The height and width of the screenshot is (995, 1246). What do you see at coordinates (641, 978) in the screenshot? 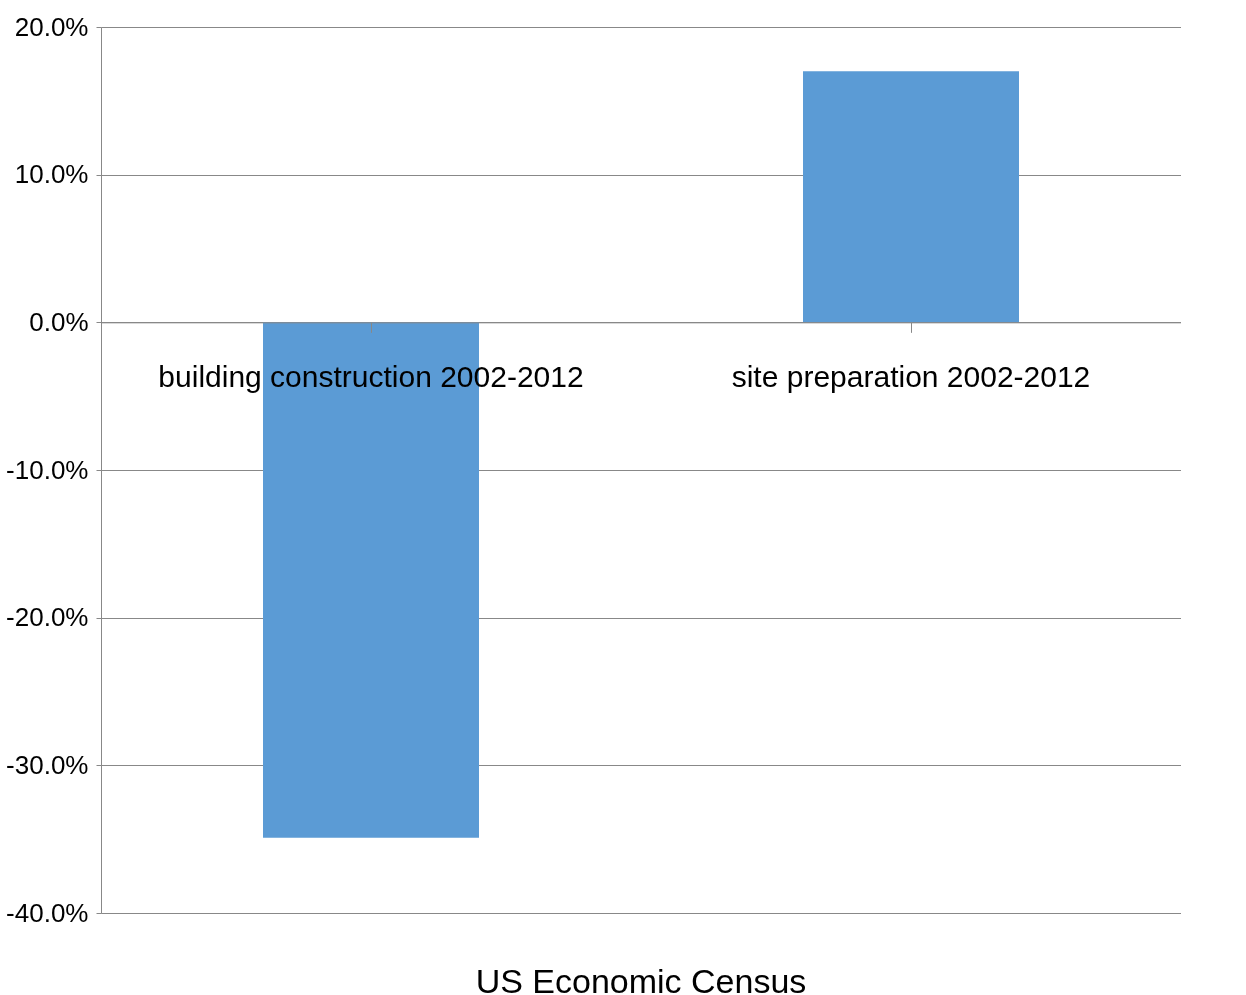
I see `x-axis-title: US Economic Census` at bounding box center [641, 978].